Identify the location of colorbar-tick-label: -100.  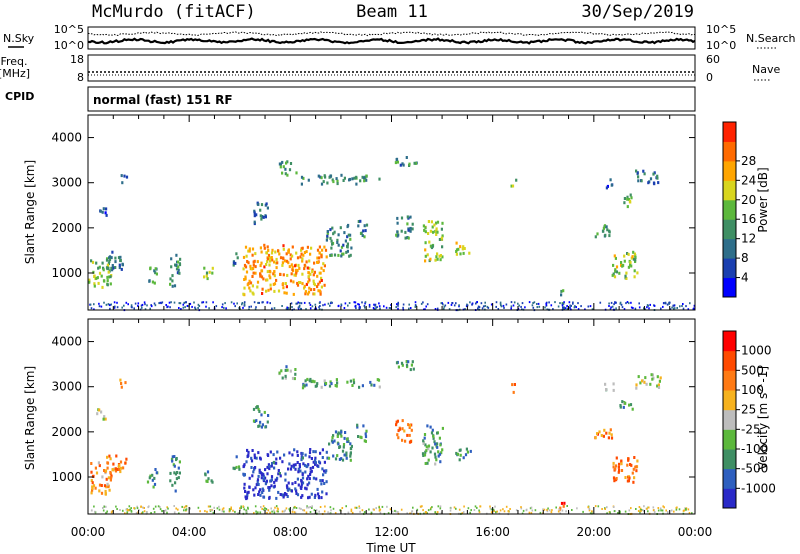
(754, 449).